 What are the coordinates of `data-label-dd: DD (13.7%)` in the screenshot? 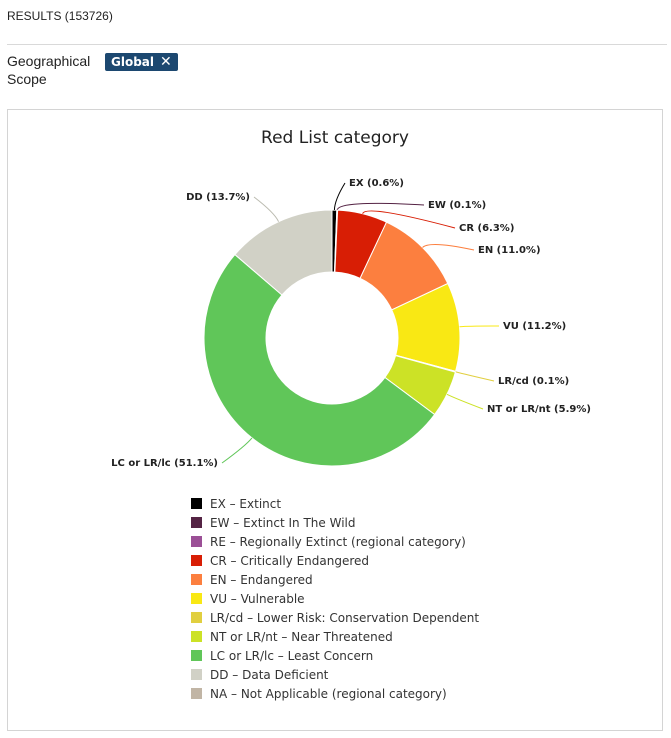 It's located at (218, 197).